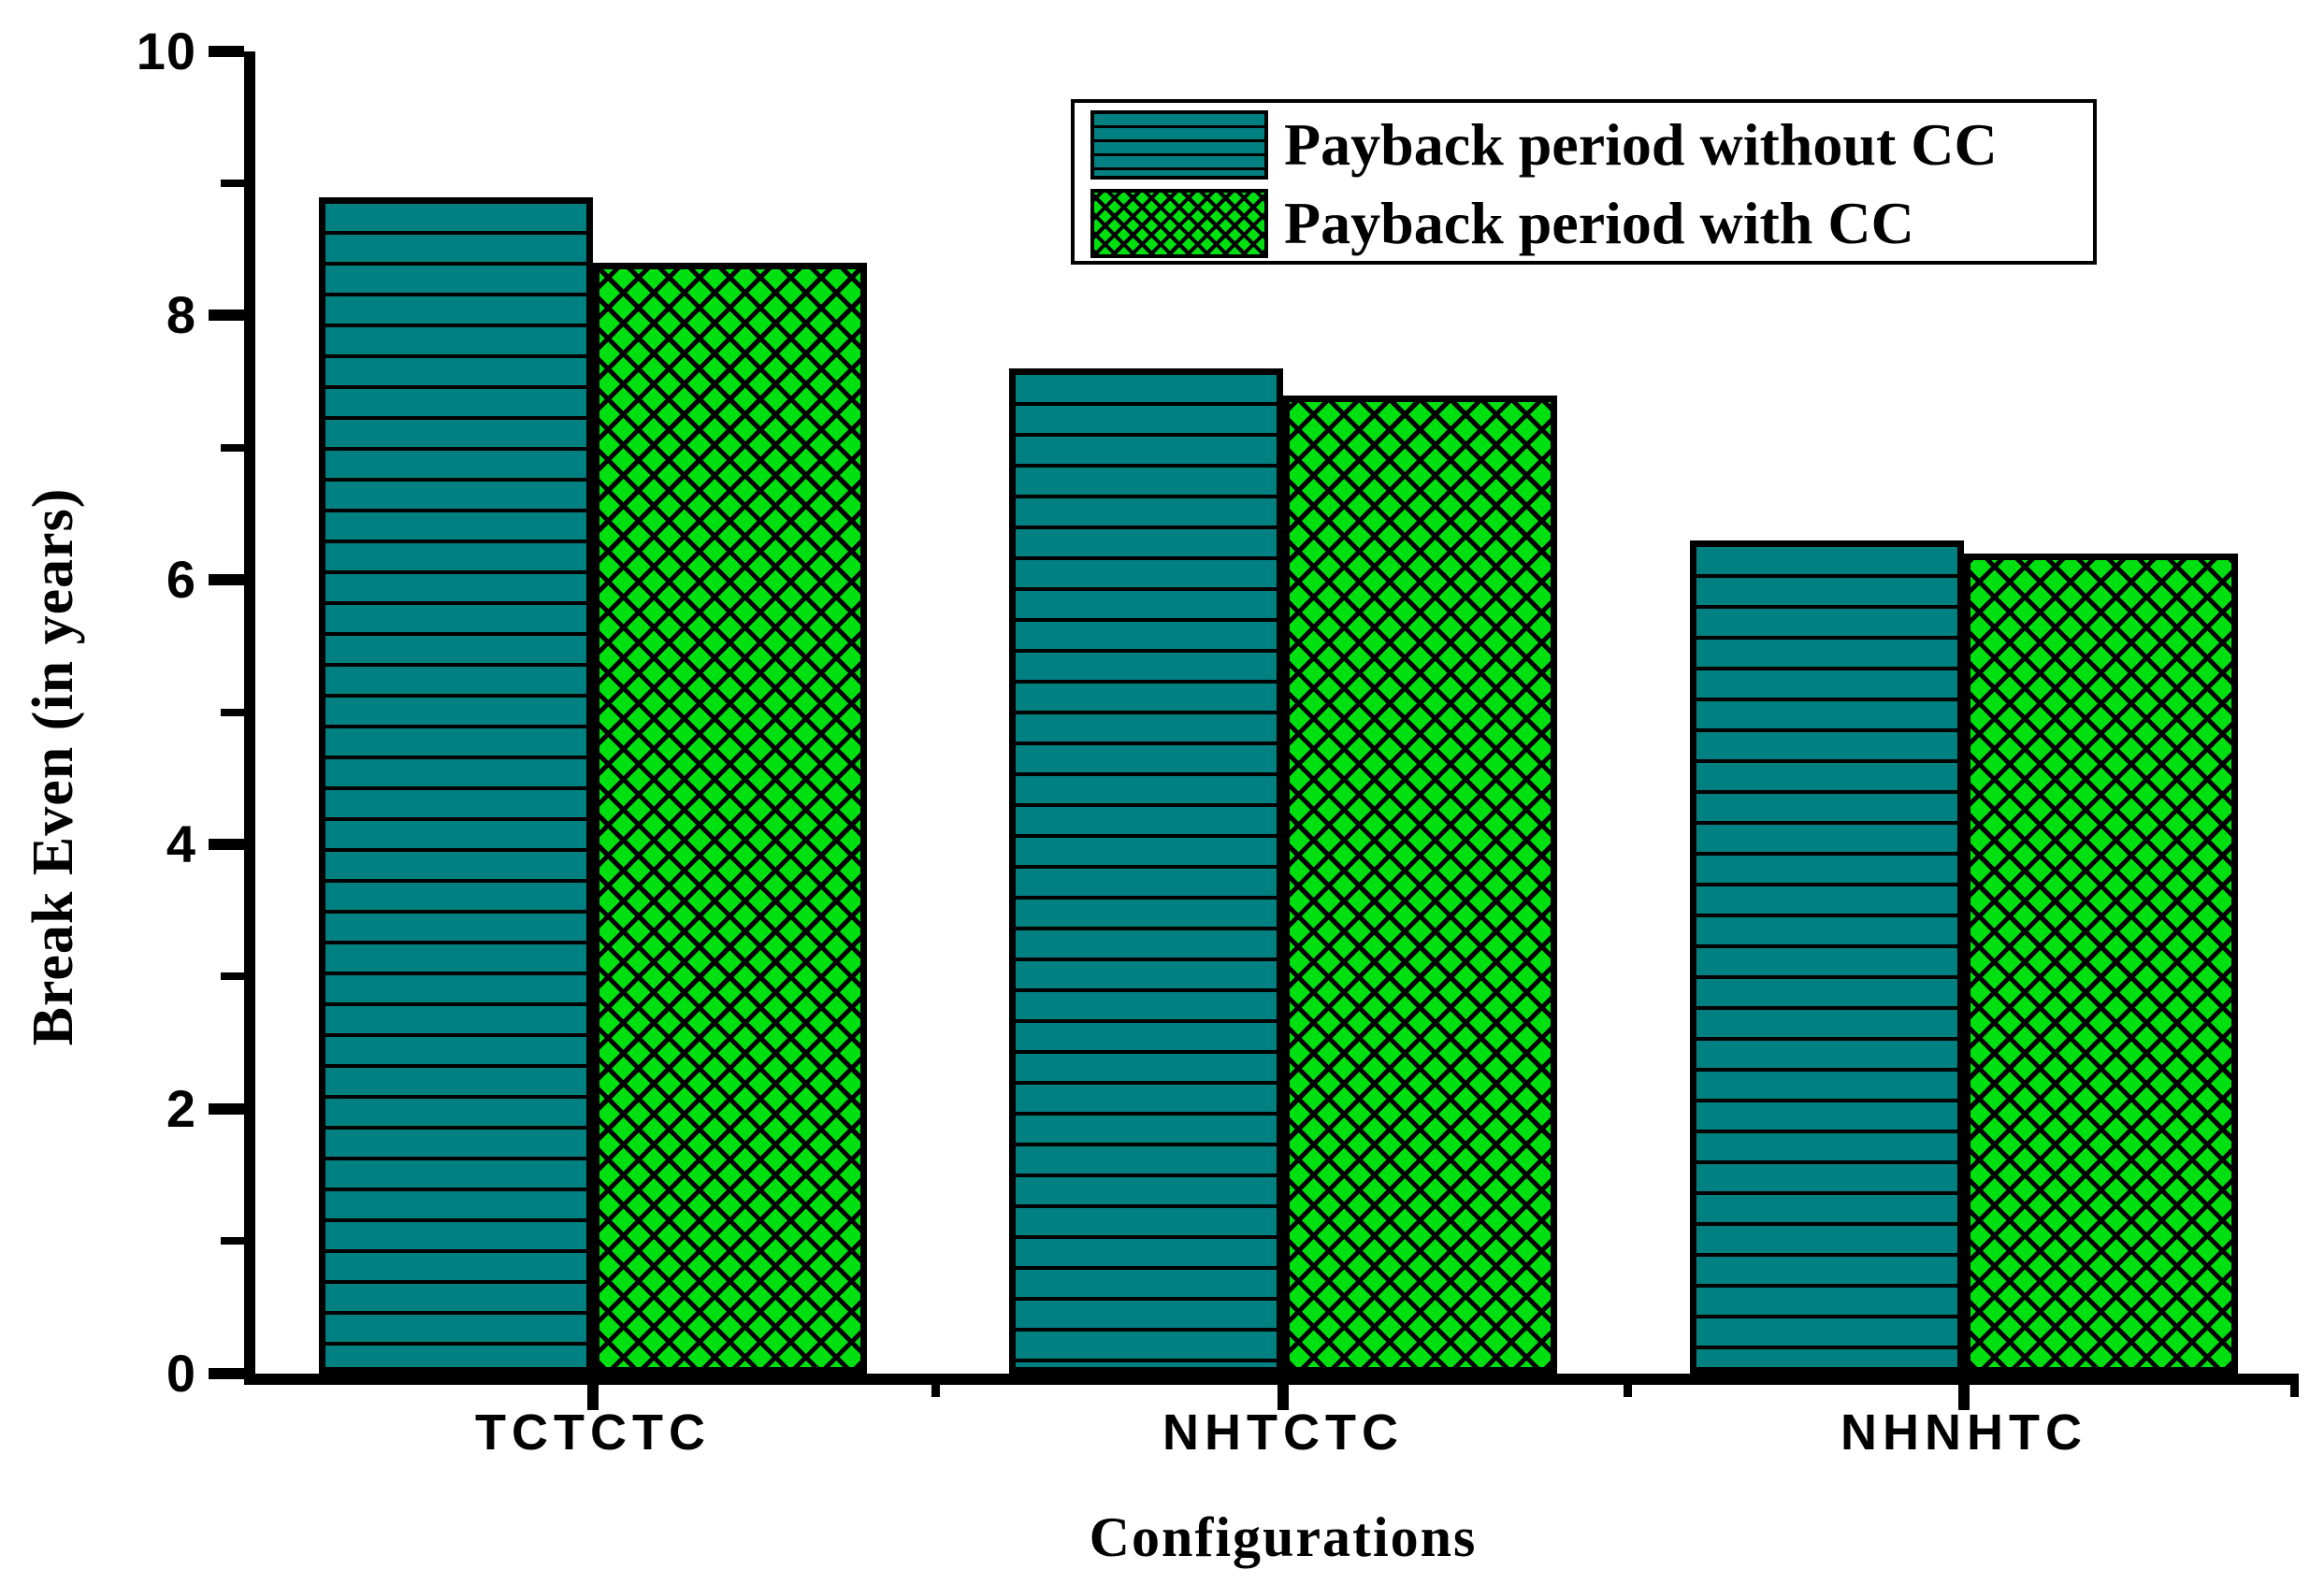 The width and height of the screenshot is (2324, 1584). What do you see at coordinates (1420, 885) in the screenshot?
I see `bar-with-cc-nhtctc` at bounding box center [1420, 885].